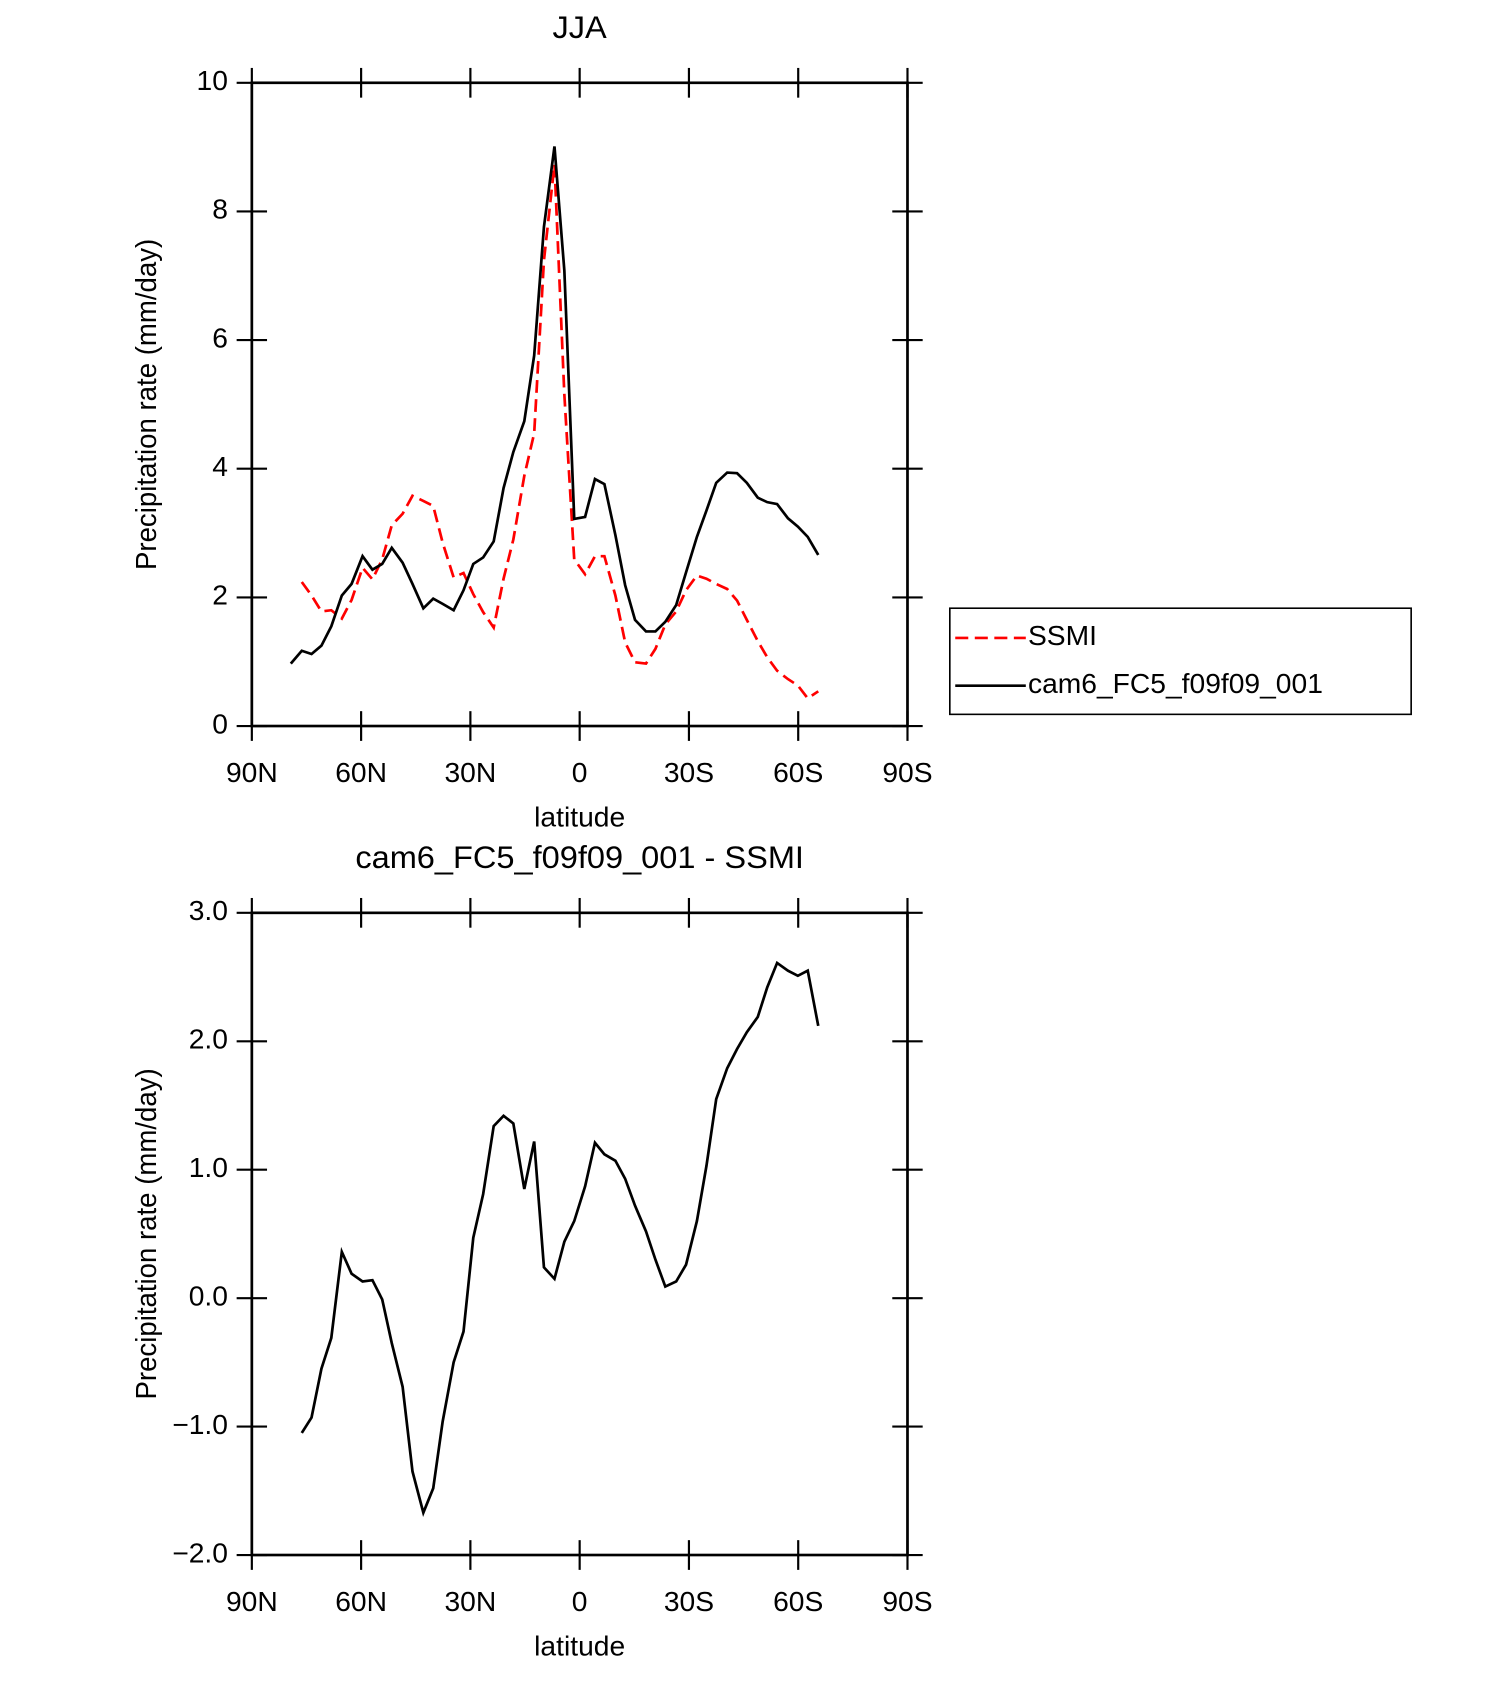 The height and width of the screenshot is (1693, 1498). What do you see at coordinates (220, 338) in the screenshot?
I see `y-tick-label: 6` at bounding box center [220, 338].